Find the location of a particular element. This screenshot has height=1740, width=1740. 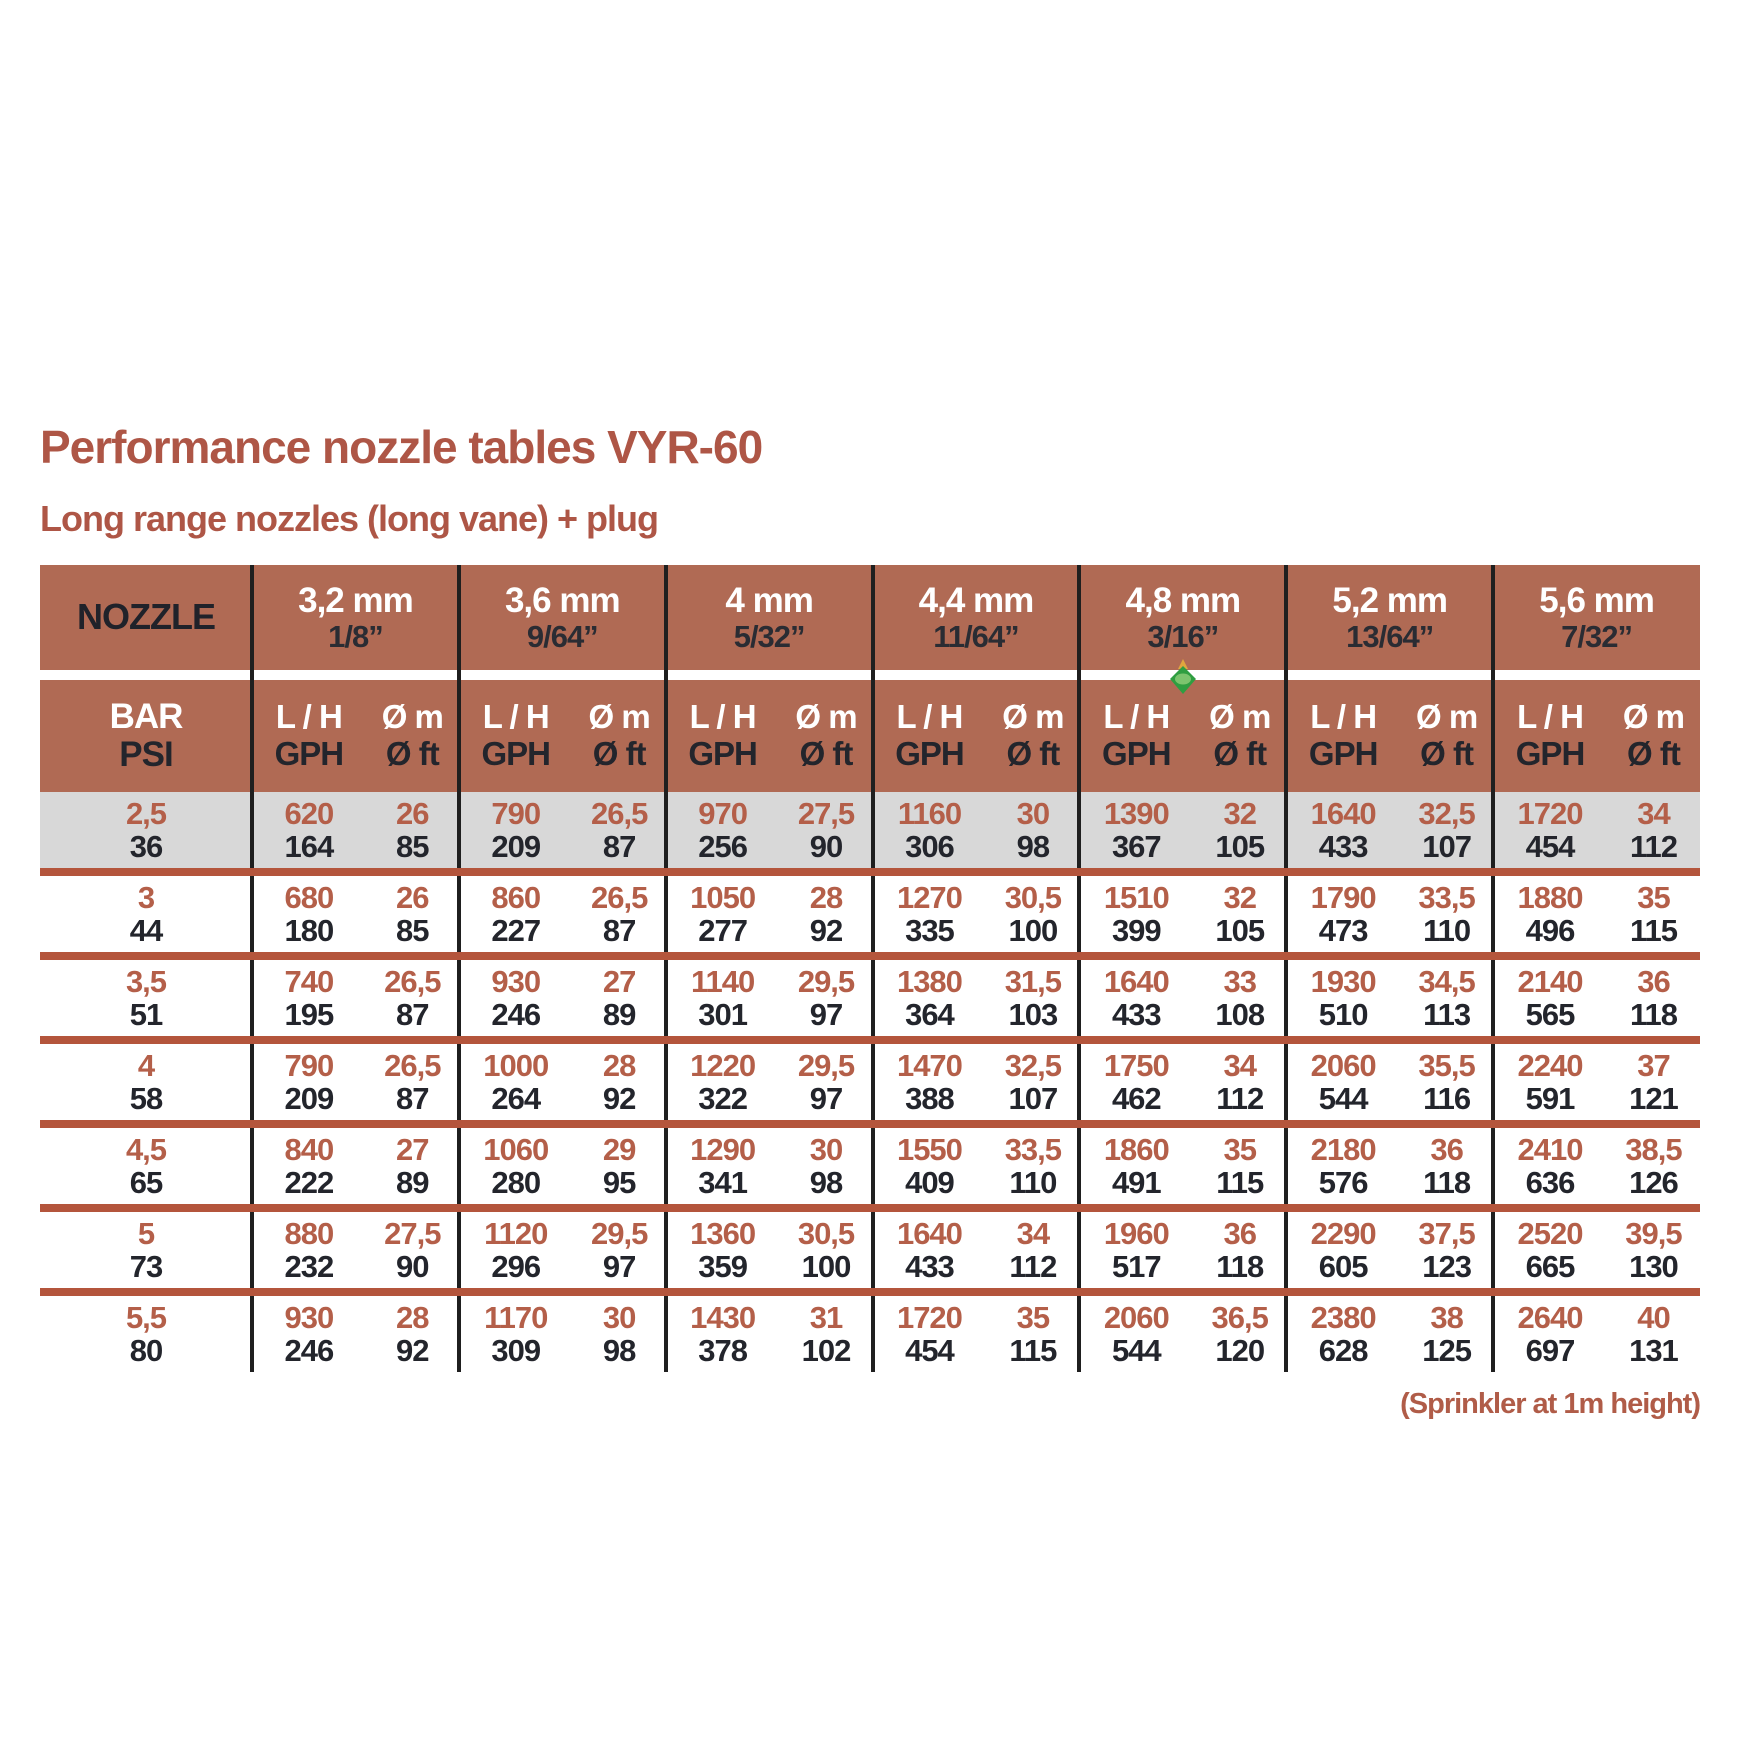

diameter-m-value: 27 is located at coordinates (412, 1149).